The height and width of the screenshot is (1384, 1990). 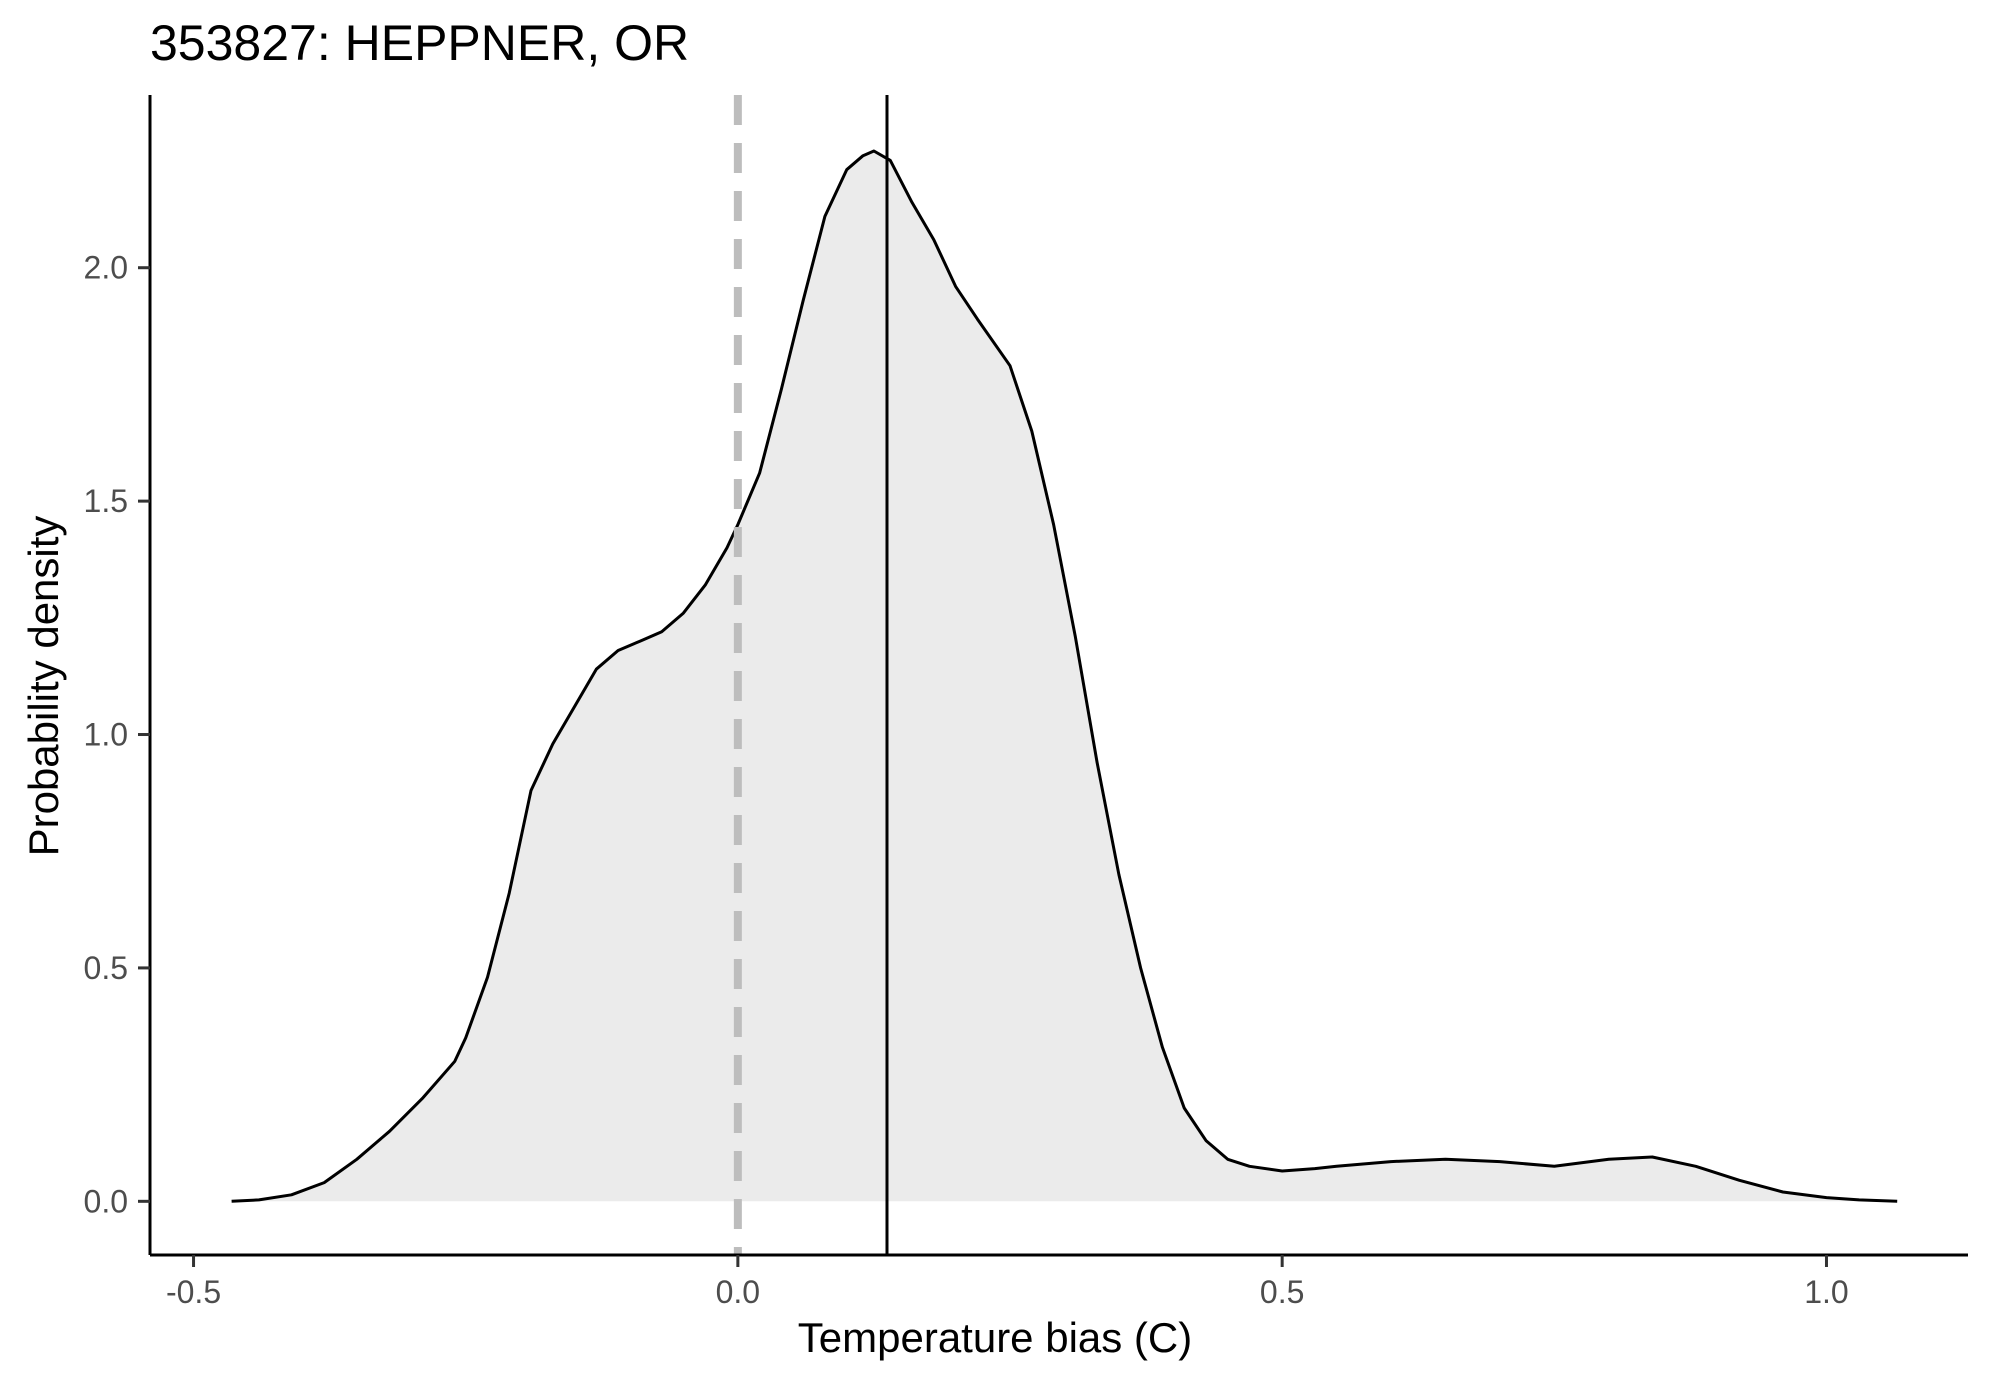 I want to click on x-tick-label: -0.5, so click(x=193, y=1292).